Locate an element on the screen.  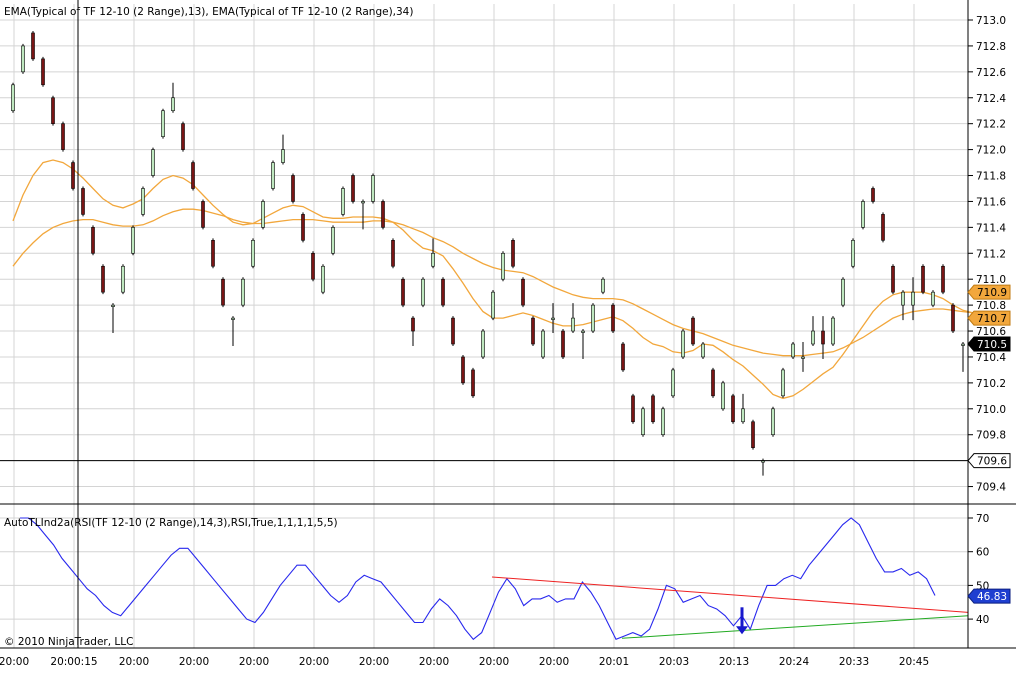
price-tick-label: 711.6 is located at coordinates (991, 202).